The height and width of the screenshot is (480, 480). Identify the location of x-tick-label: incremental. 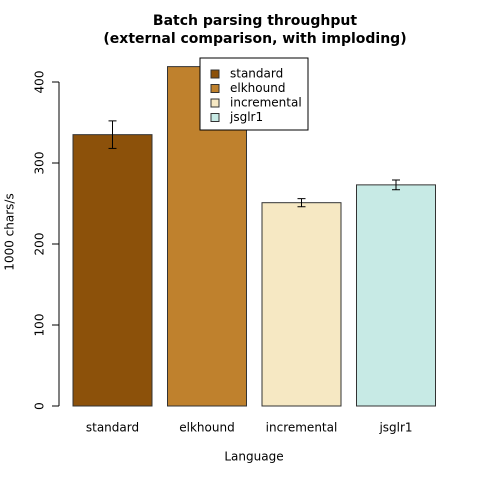
(302, 428).